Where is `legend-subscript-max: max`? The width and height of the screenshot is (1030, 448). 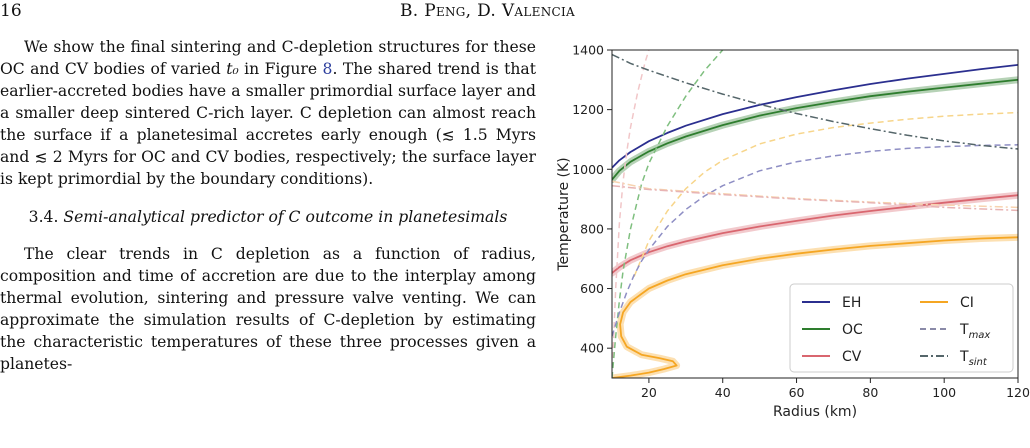 legend-subscript-max: max is located at coordinates (980, 335).